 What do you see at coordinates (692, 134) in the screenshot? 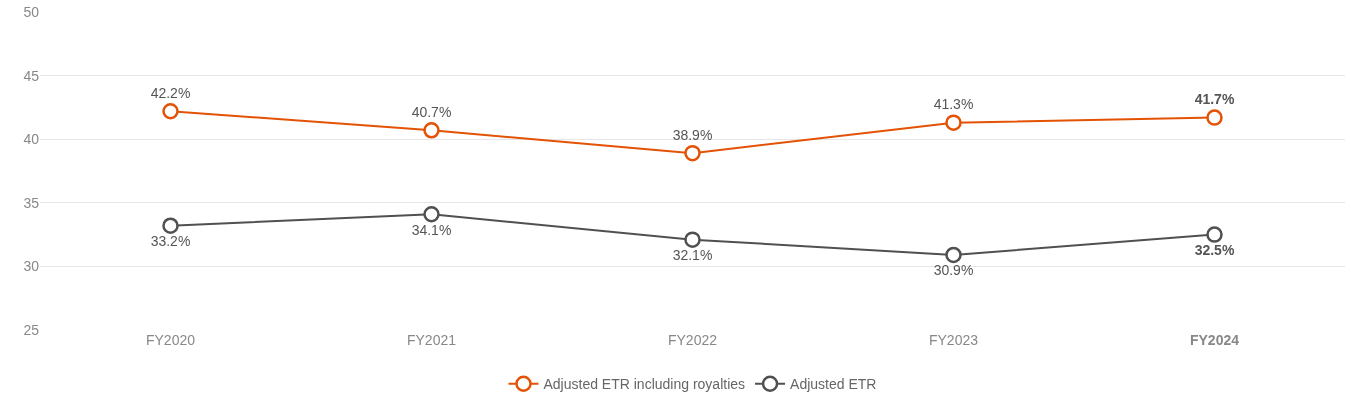
I see `data-label: 38.9%` at bounding box center [692, 134].